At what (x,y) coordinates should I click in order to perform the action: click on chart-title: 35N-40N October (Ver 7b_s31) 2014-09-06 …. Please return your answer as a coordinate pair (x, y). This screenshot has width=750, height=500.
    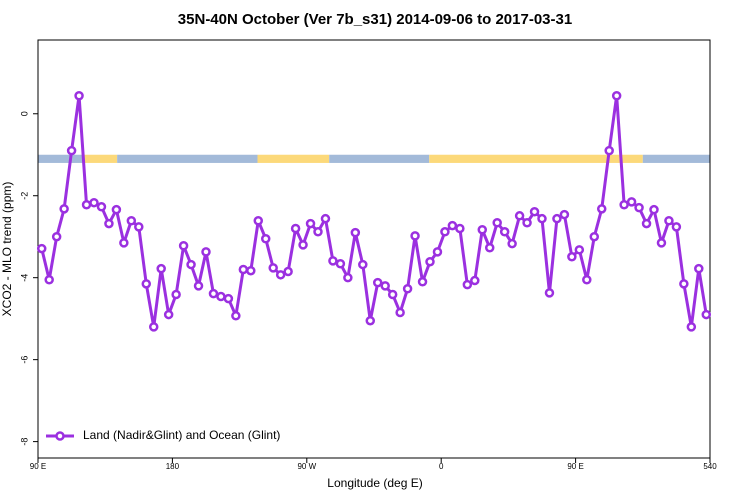
    Looking at the image, I should click on (375, 19).